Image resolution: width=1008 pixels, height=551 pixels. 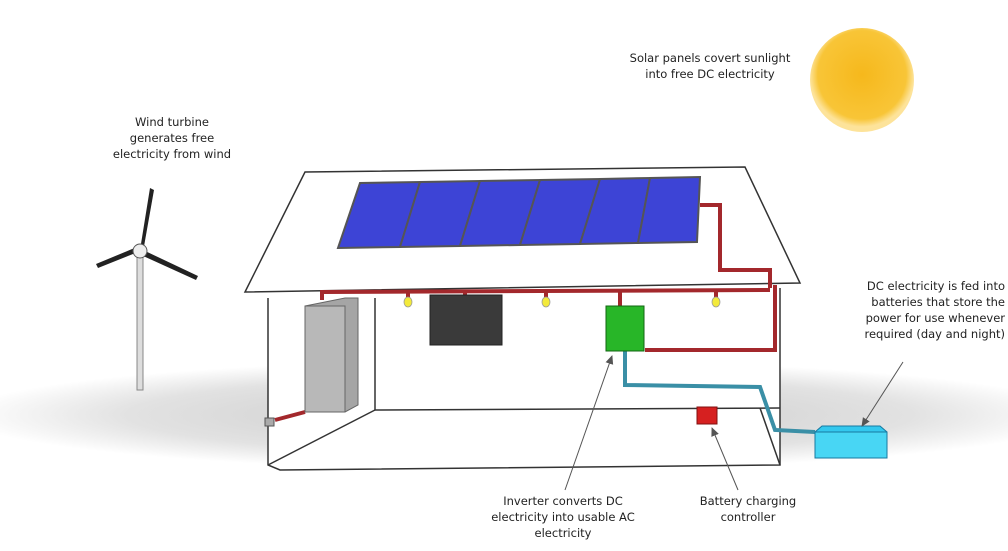 What do you see at coordinates (748, 517) in the screenshot?
I see `label-line: controller` at bounding box center [748, 517].